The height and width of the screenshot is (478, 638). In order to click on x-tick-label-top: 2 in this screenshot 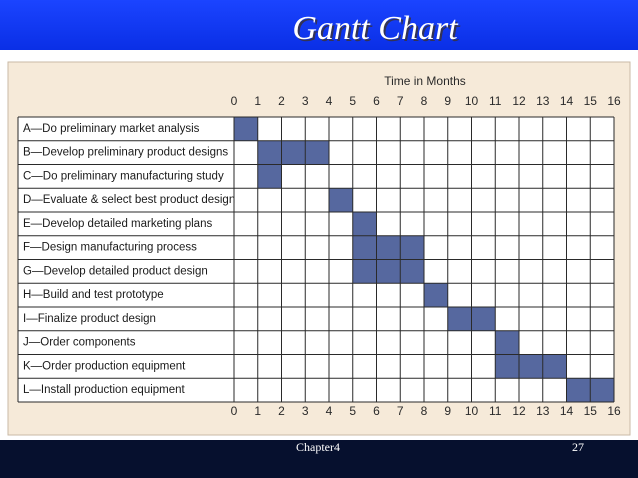, I will do `click(281, 101)`.